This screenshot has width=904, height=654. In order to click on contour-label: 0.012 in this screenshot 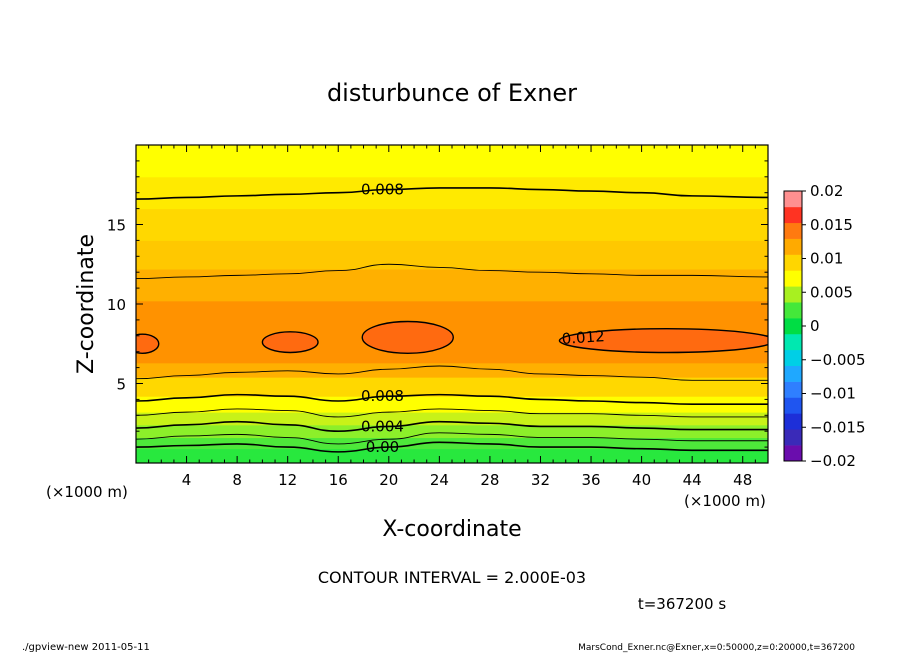, I will do `click(583, 337)`.